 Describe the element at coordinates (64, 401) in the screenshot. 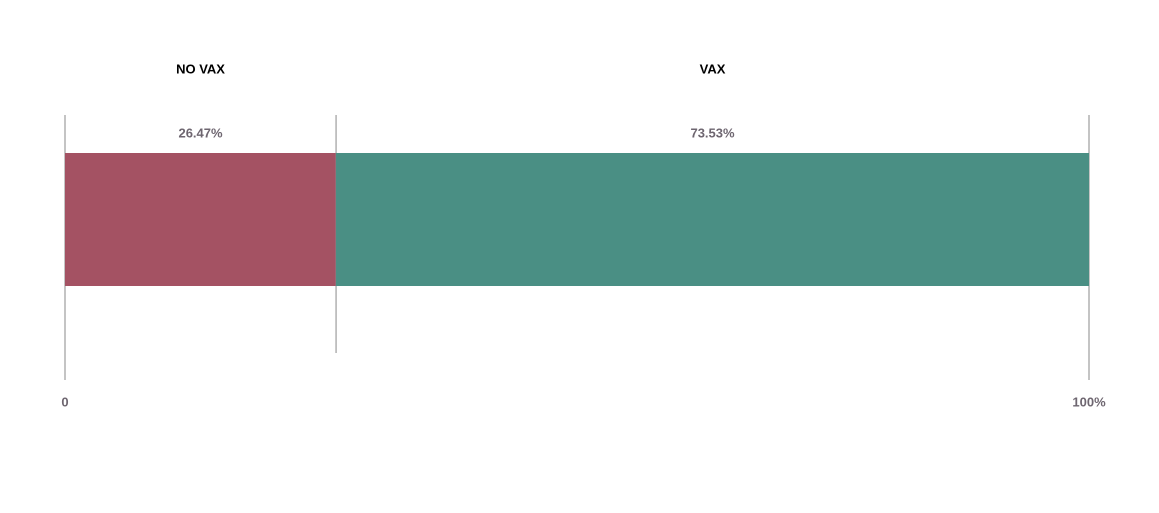

I see `x-tick-label: 0` at that location.